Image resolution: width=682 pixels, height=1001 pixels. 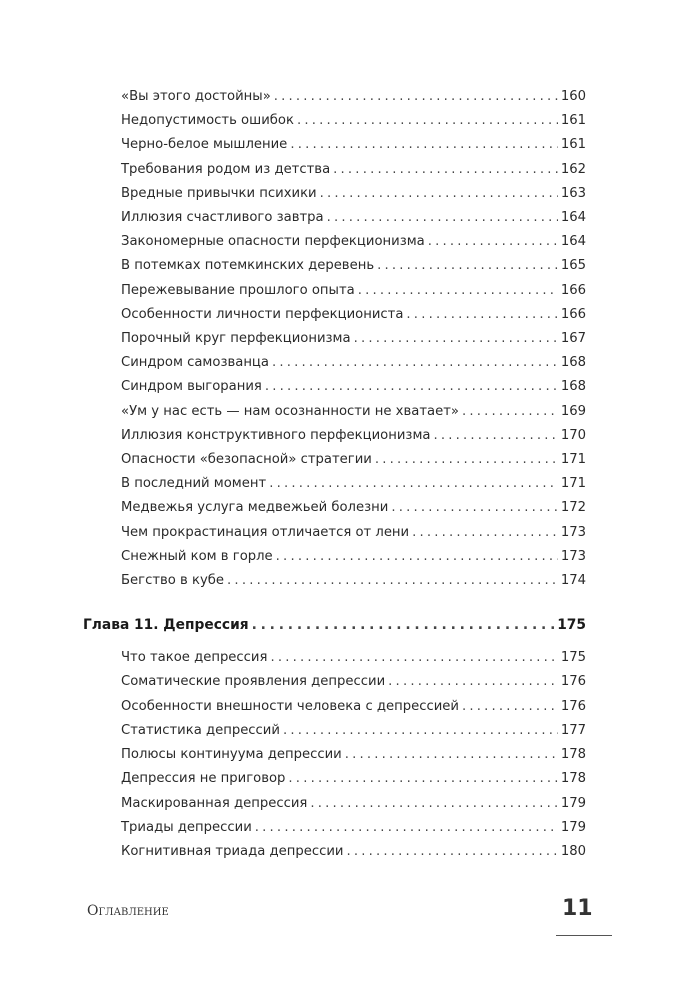 What do you see at coordinates (573, 827) in the screenshot?
I see `toc-entry-page: 179` at bounding box center [573, 827].